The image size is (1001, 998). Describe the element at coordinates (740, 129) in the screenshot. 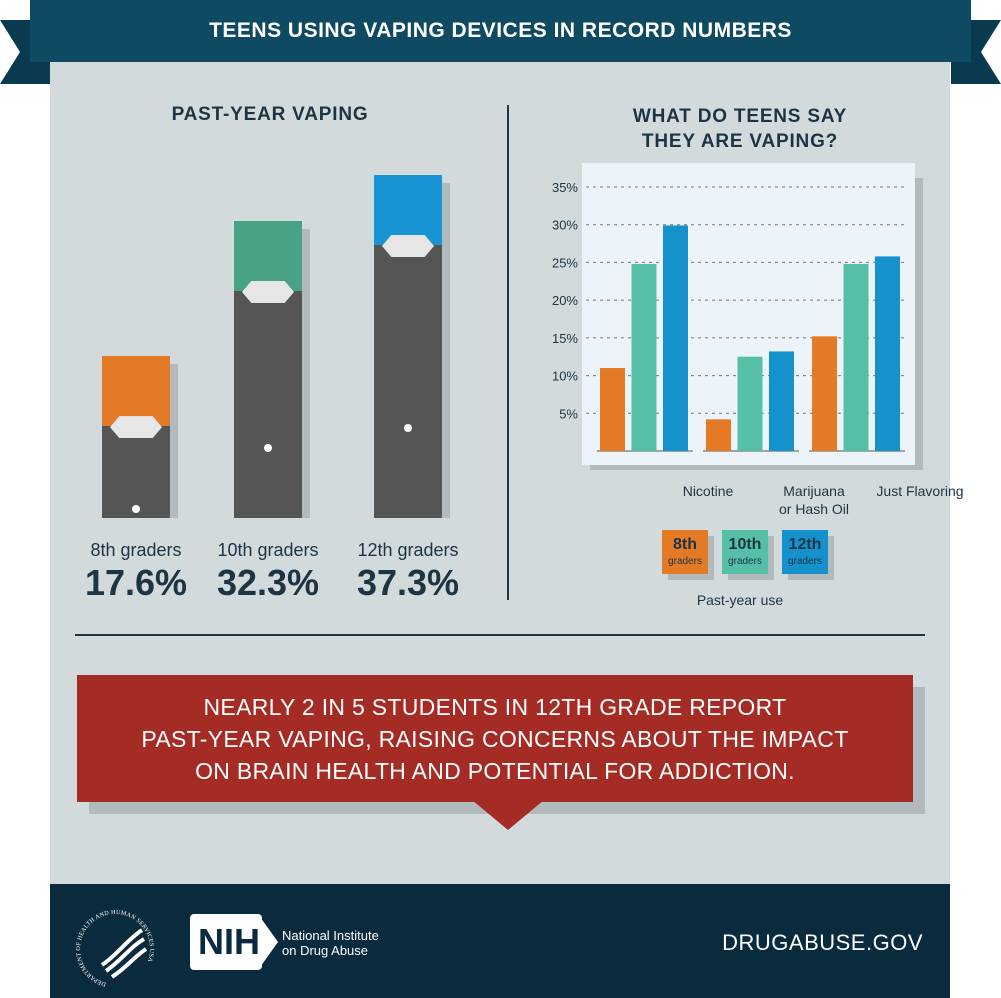

I see `right-chart-title: WHAT DO TEENS SAY THEY ARE VAPING?` at that location.